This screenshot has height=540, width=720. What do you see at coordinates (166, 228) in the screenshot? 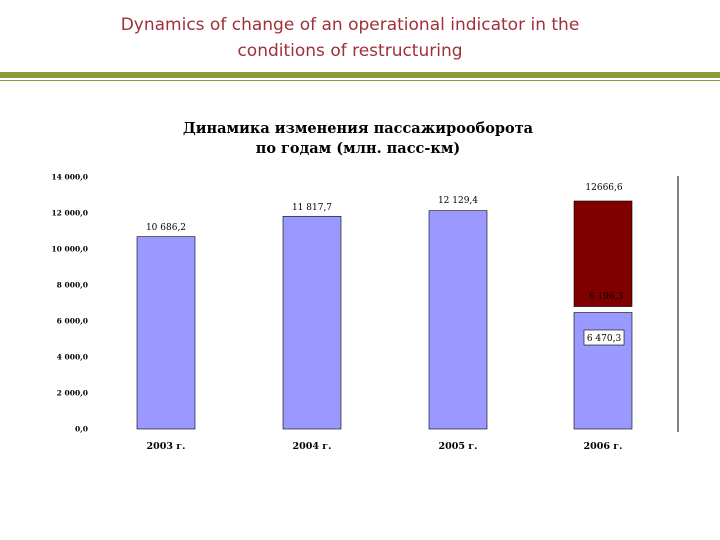
I see `bar-value-label: 10 686,2` at bounding box center [166, 228].